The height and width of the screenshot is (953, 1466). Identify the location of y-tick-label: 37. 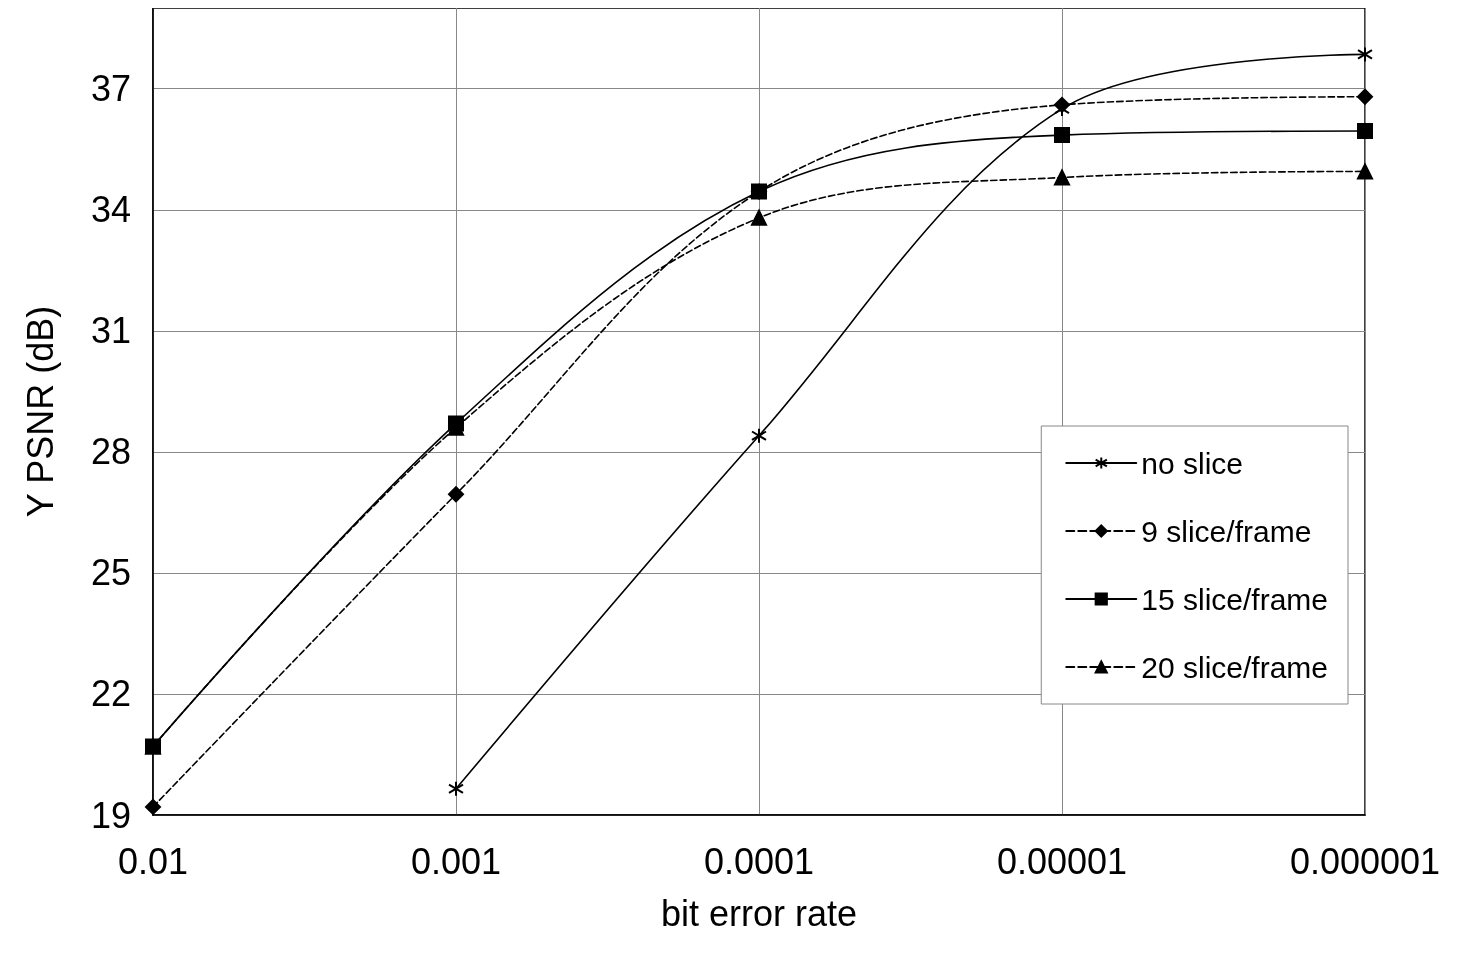
(110, 89).